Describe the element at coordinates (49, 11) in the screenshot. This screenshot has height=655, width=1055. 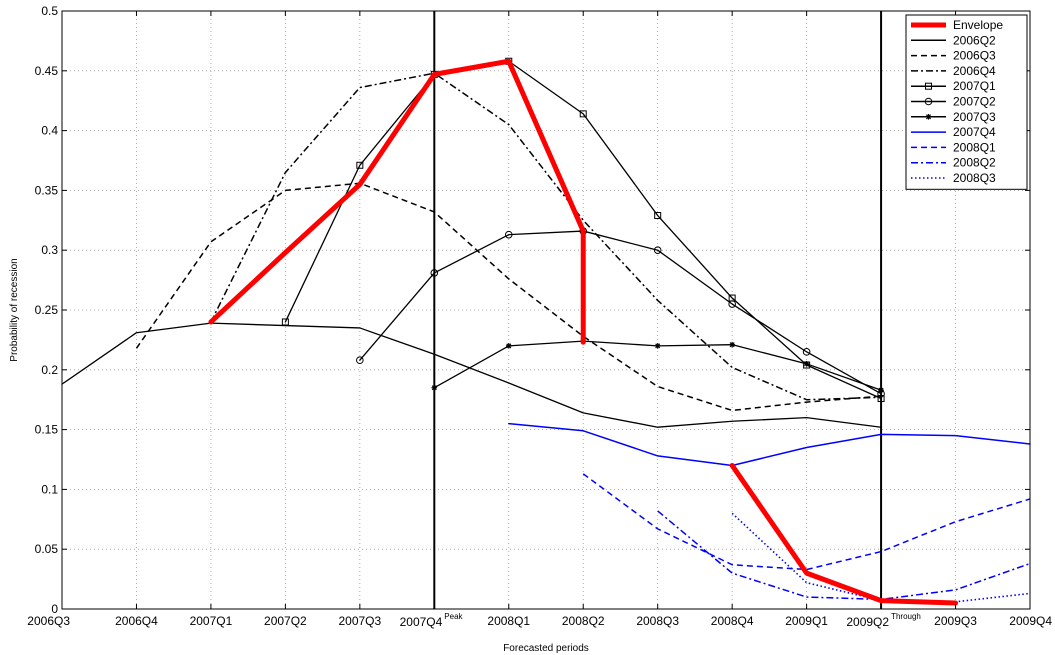
I see `y-tick-label: 0.5` at that location.